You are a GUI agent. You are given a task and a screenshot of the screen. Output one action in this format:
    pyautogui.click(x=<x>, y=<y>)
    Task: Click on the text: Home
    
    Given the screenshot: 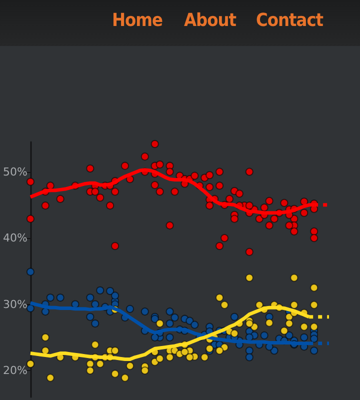 What is the action you would take?
    pyautogui.click(x=137, y=20)
    